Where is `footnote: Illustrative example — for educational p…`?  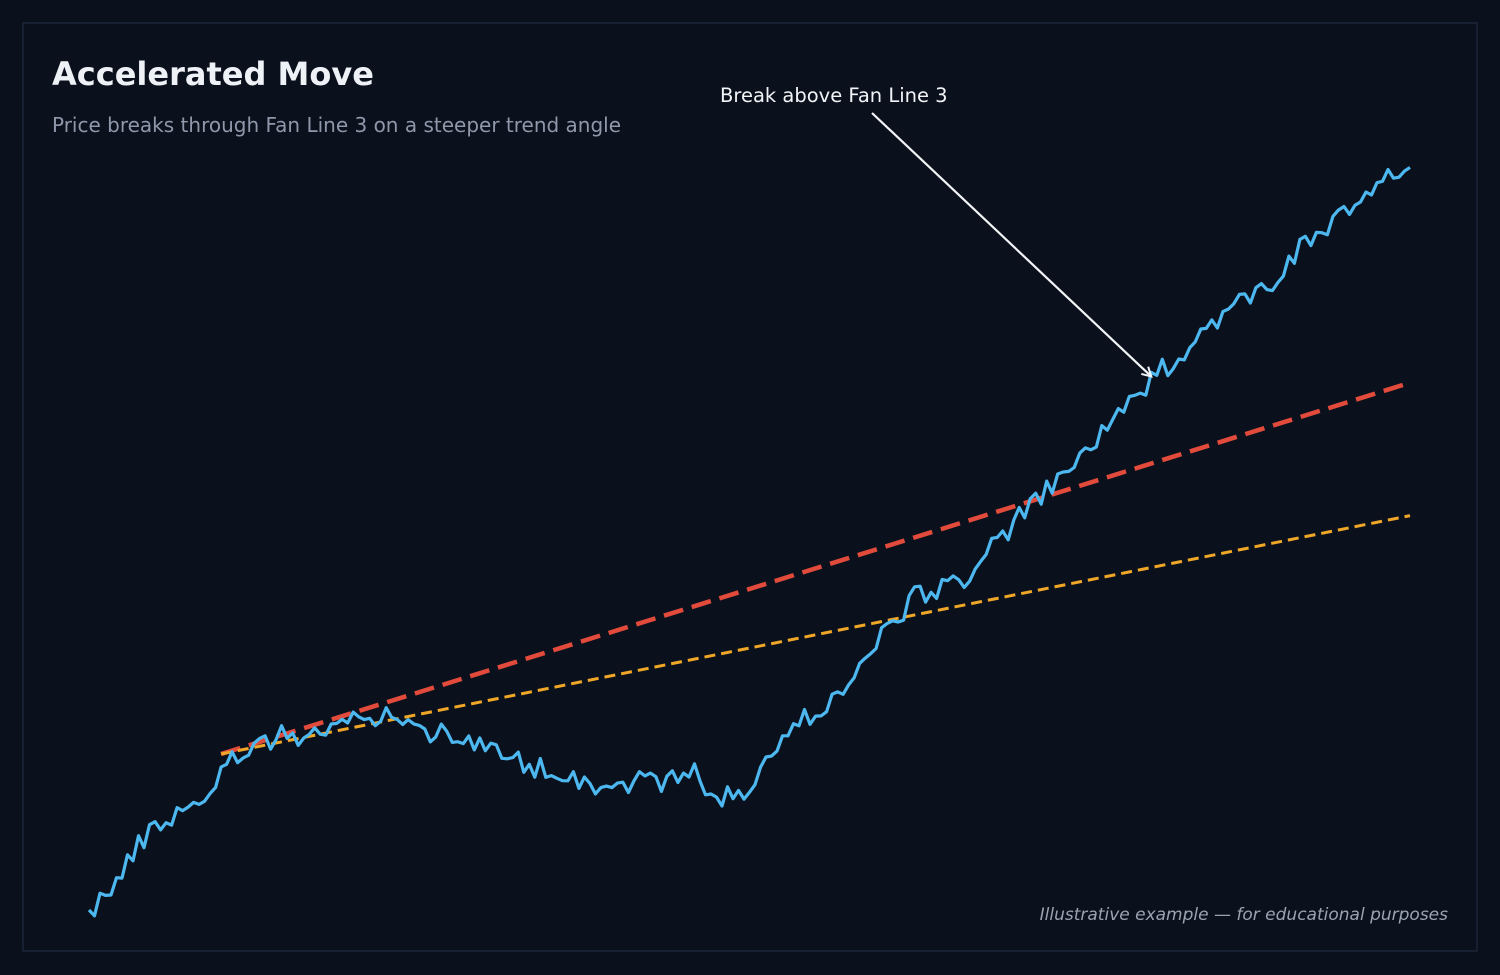
footnote: Illustrative example — for educational p… is located at coordinates (1244, 915).